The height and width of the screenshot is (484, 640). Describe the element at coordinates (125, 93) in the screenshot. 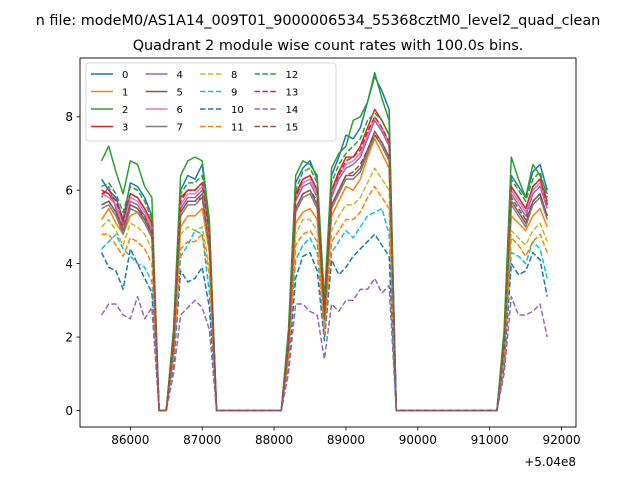

I see `legend-label-1: 1` at that location.